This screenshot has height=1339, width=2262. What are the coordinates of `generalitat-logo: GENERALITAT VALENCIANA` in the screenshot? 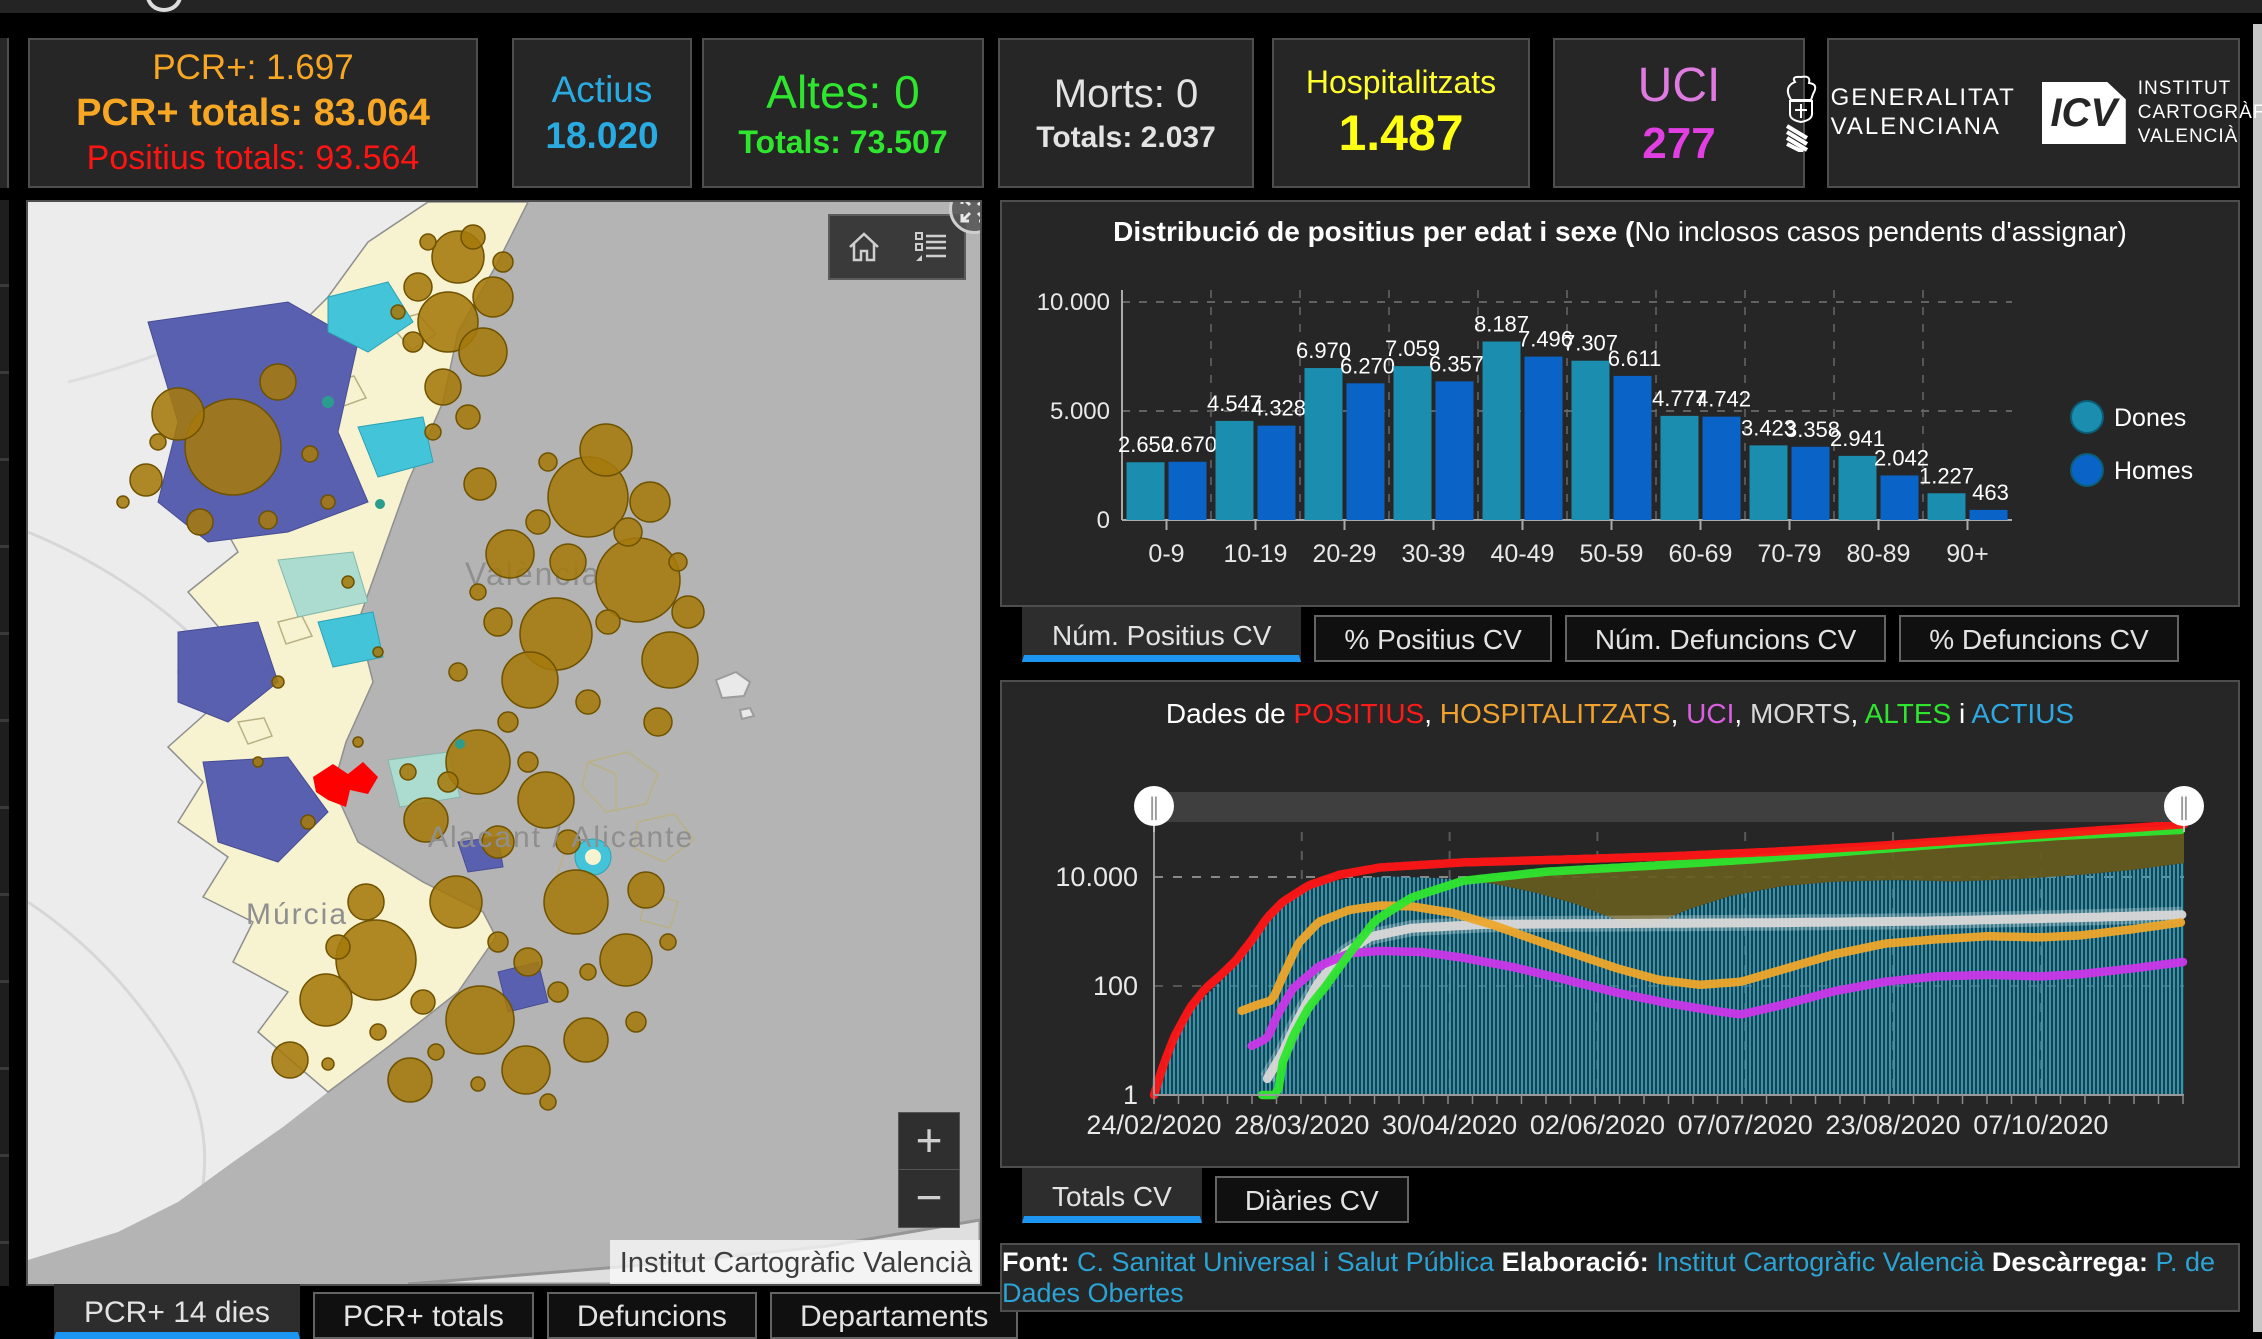 It's located at (1898, 113).